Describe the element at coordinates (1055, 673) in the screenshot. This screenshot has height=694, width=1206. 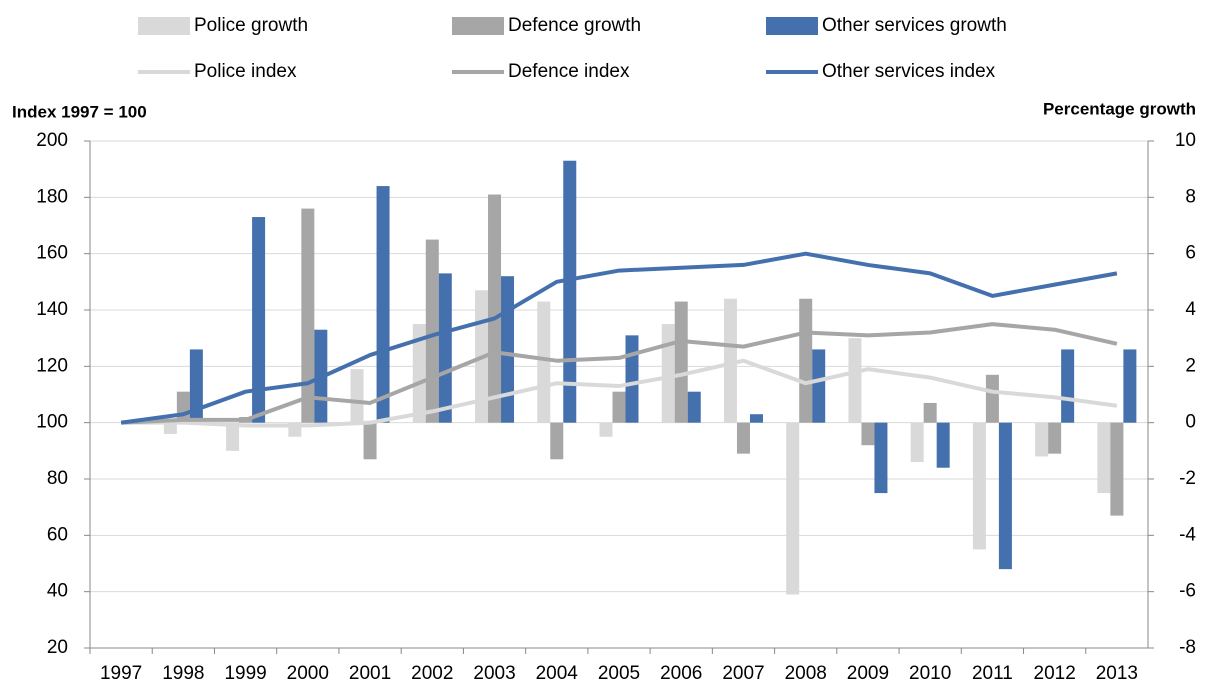
I see `x-tick-label: 2012` at that location.